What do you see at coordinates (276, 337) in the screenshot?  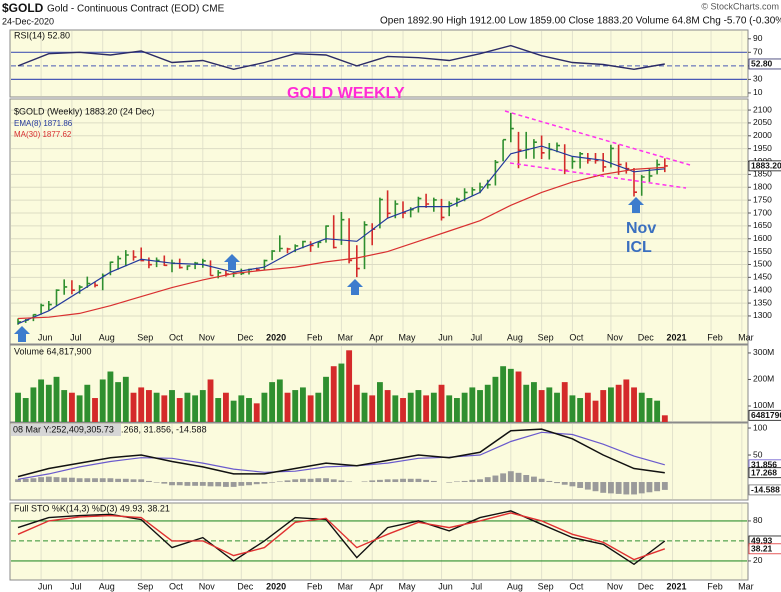 I see `x-tick-label: 2020` at bounding box center [276, 337].